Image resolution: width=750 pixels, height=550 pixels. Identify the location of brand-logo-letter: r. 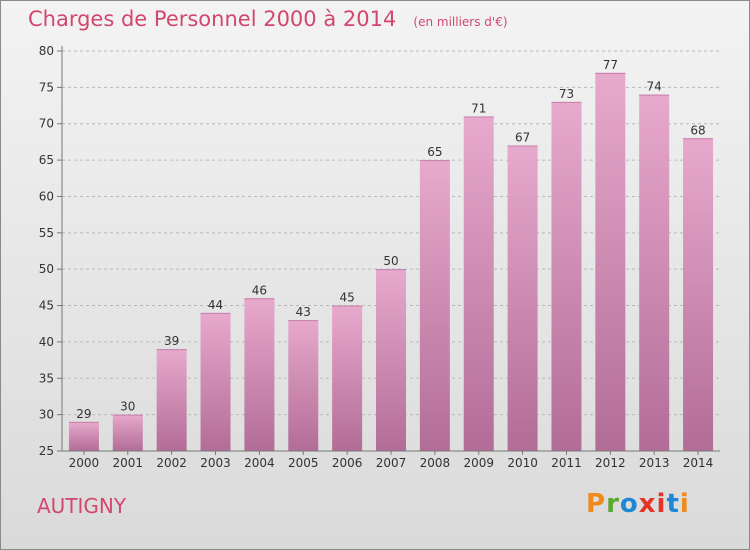
(613, 504).